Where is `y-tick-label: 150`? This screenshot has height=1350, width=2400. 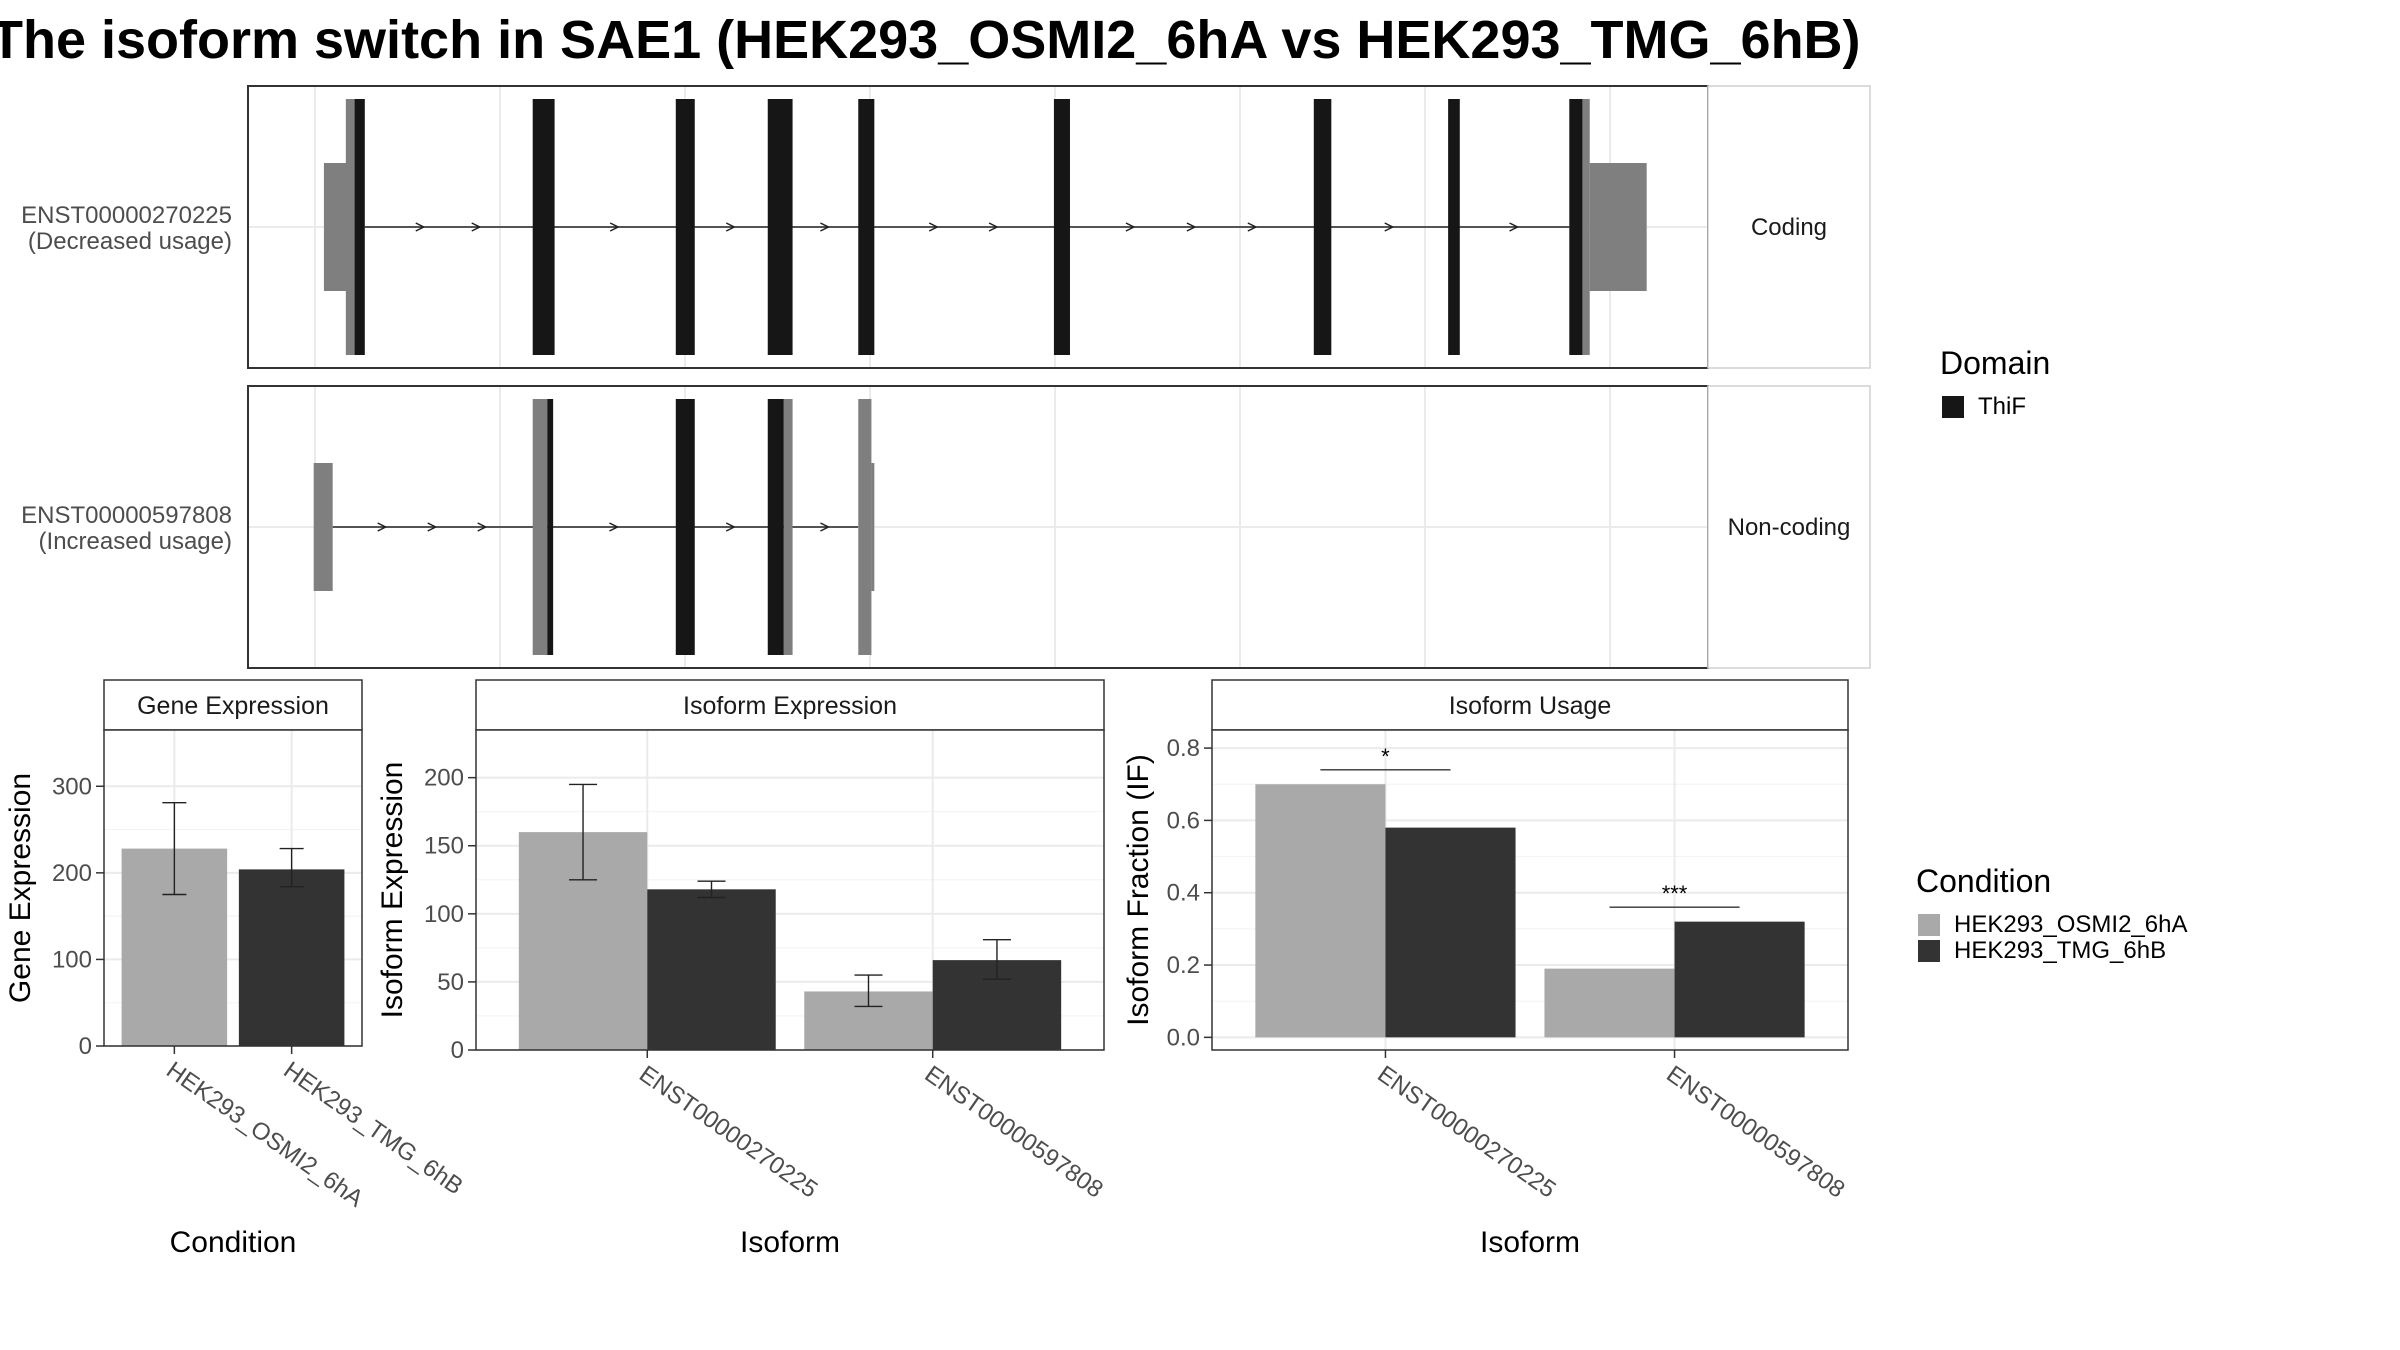
y-tick-label: 150 is located at coordinates (444, 846).